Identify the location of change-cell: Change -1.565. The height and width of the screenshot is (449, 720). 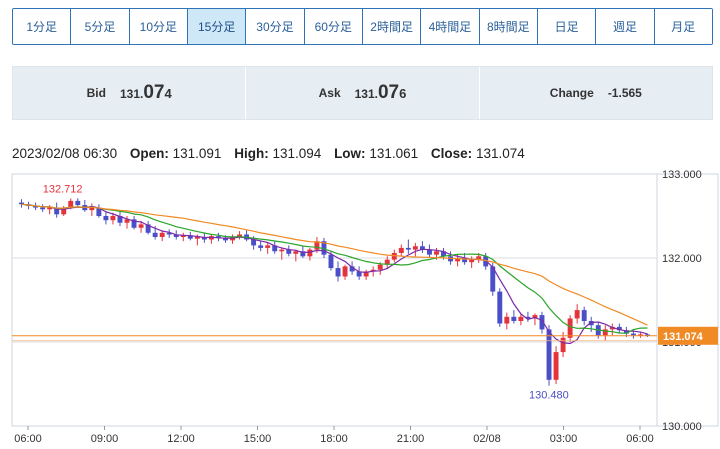
(596, 93).